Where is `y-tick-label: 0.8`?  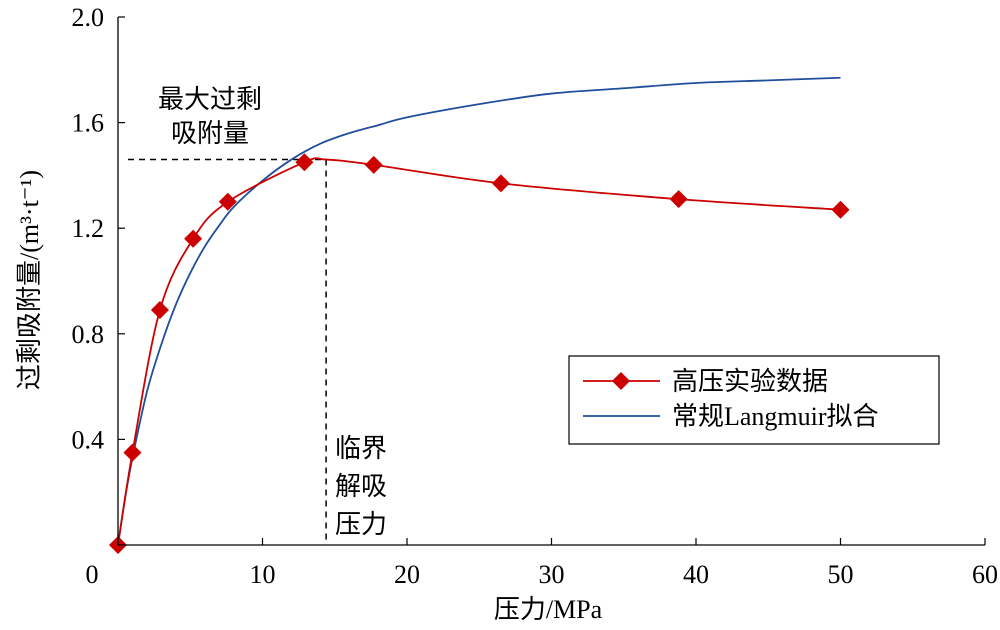
y-tick-label: 0.8 is located at coordinates (88, 334).